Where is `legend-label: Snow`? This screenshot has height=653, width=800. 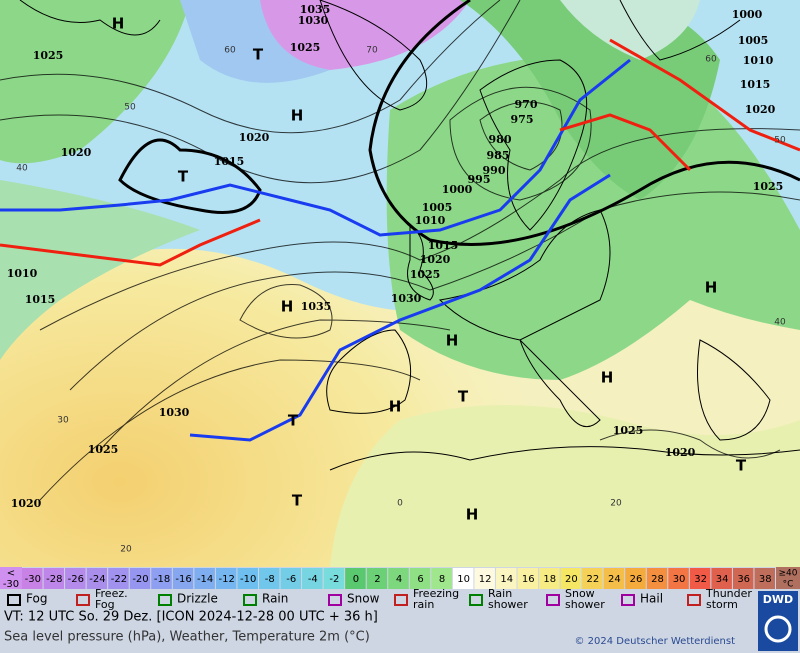 legend-label: Snow is located at coordinates (580, 593).